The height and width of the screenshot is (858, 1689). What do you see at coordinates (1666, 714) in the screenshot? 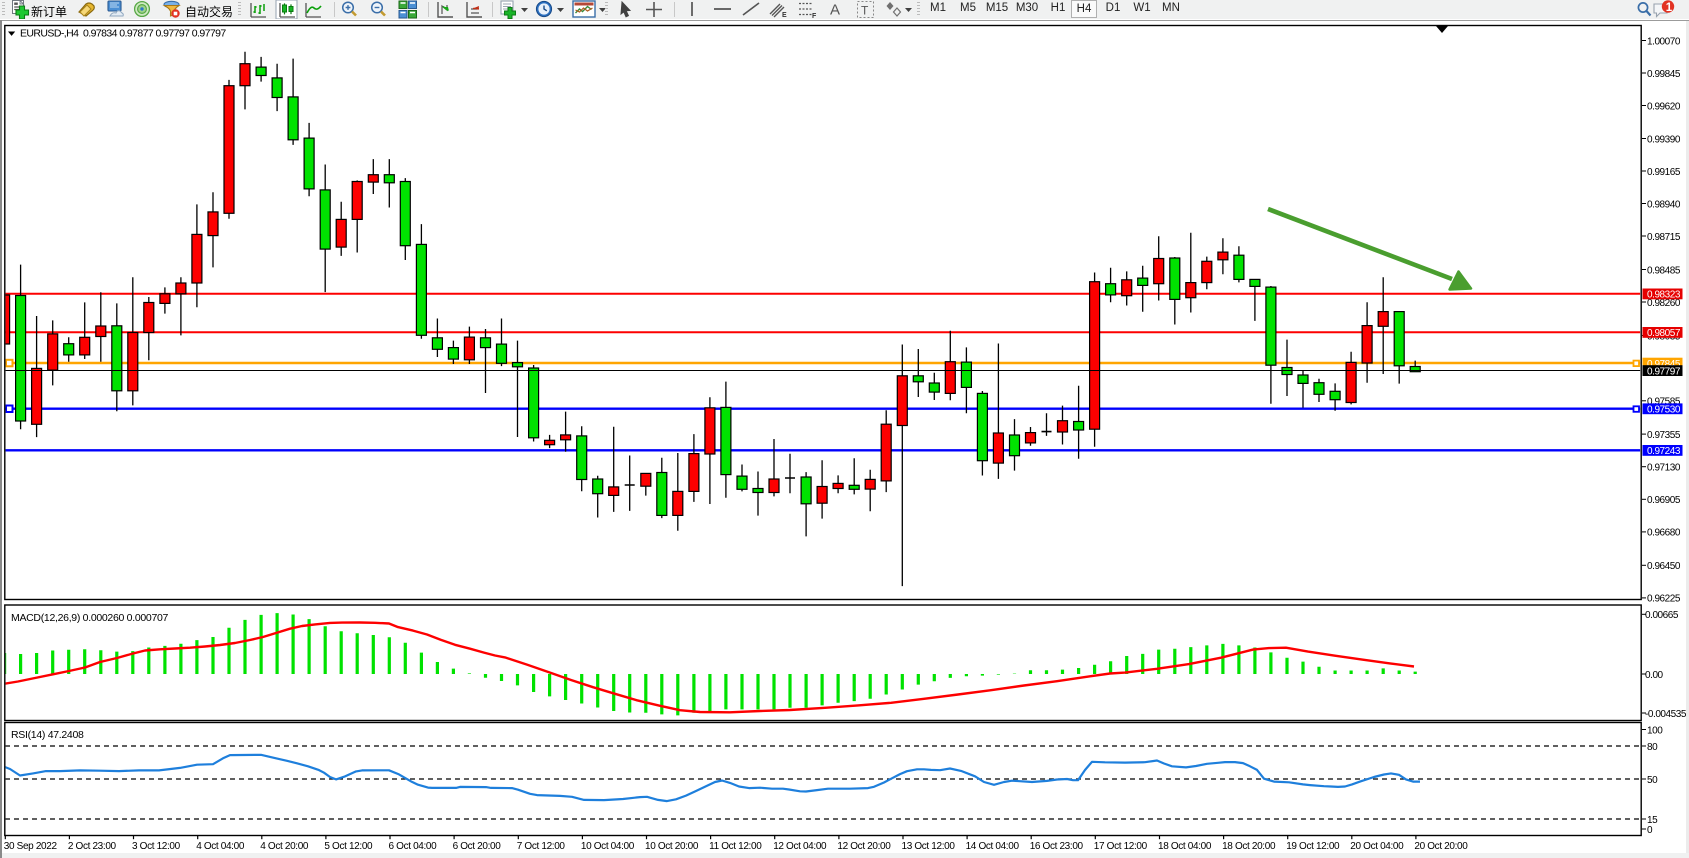
I see `svg-text: -0.004535` at bounding box center [1666, 714].